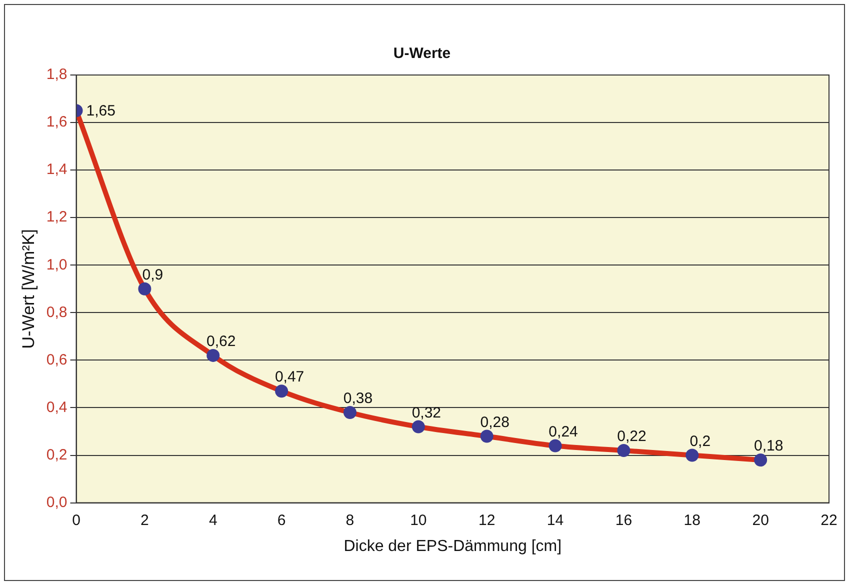 Image resolution: width=851 pixels, height=587 pixels. I want to click on data-label: 0,62, so click(221, 341).